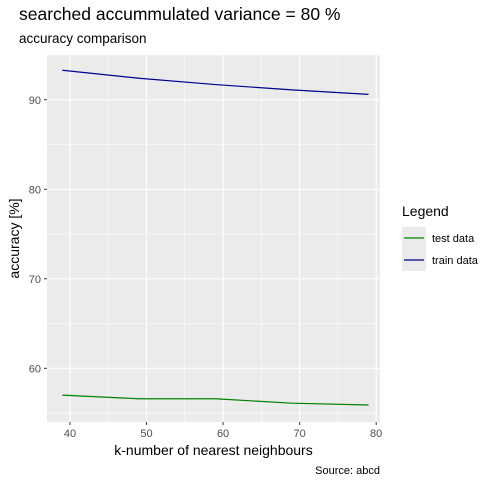  I want to click on chart-title: searched accummulated variance = 80 %, so click(180, 14).